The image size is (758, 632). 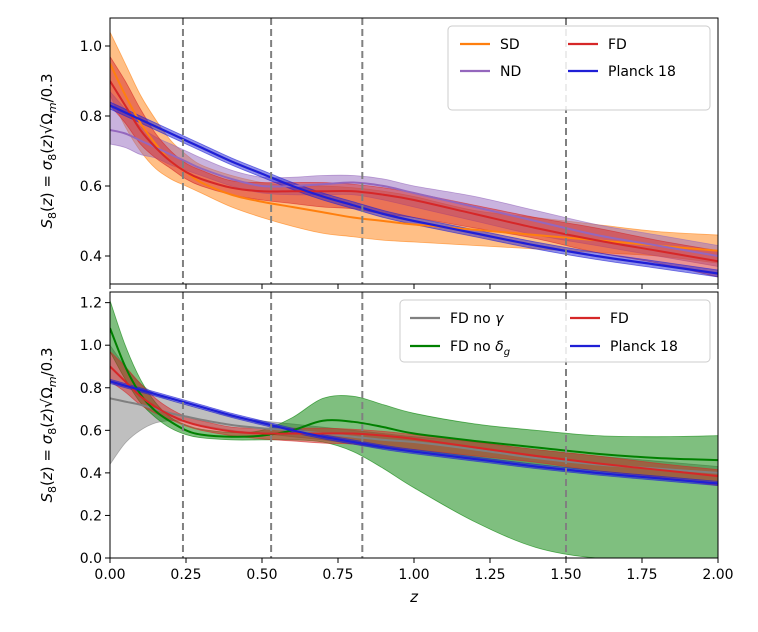 What do you see at coordinates (480, 348) in the screenshot?
I see `legend-label-fd-no-g: FD no δg` at bounding box center [480, 348].